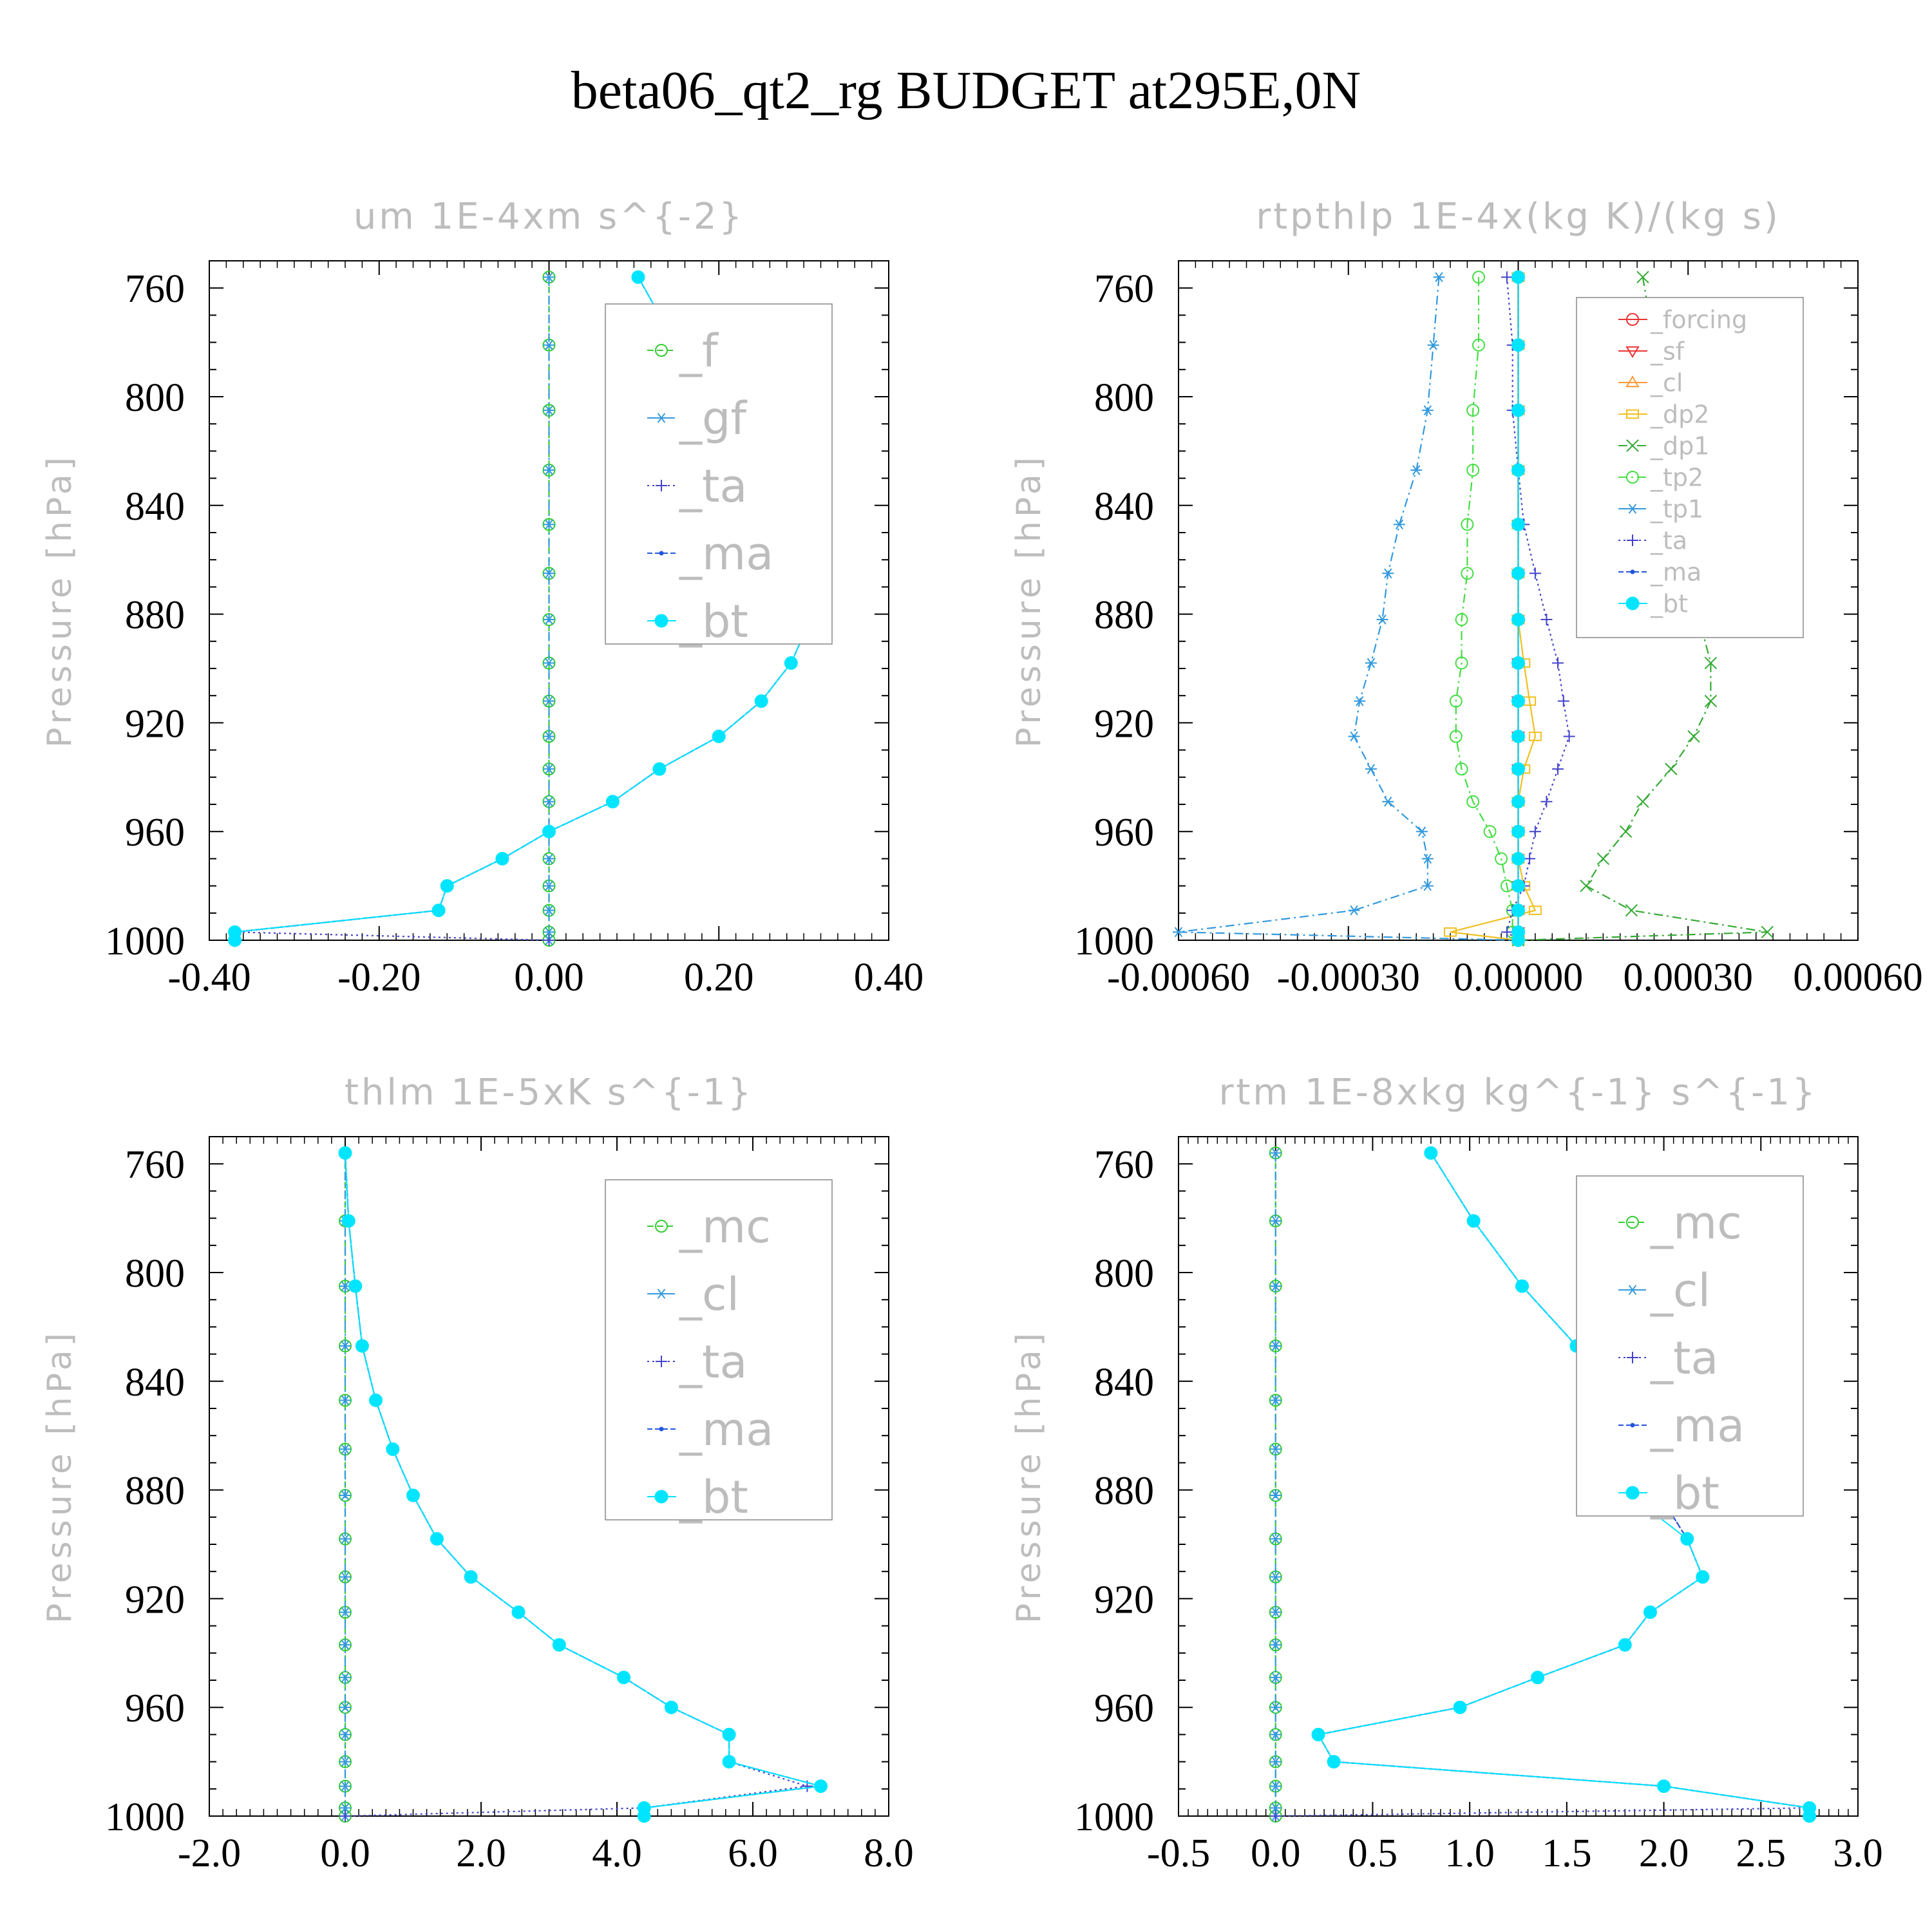 This screenshot has height=1932, width=1932. Describe the element at coordinates (966, 91) in the screenshot. I see `figure-title: beta06_qt2_rg BUDGET at295E,0N` at that location.